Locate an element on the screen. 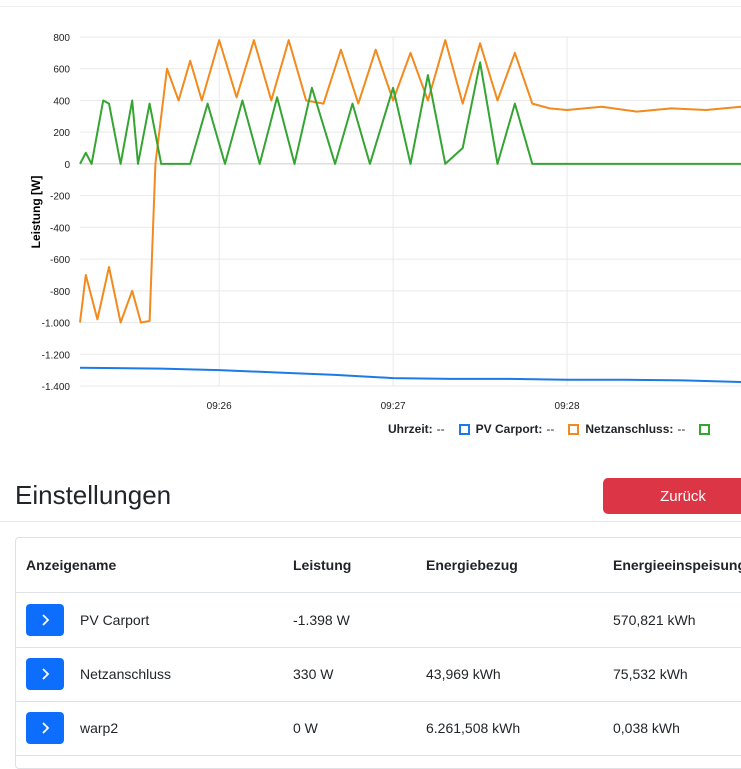  legend-third-series-swatch is located at coordinates (705, 429).